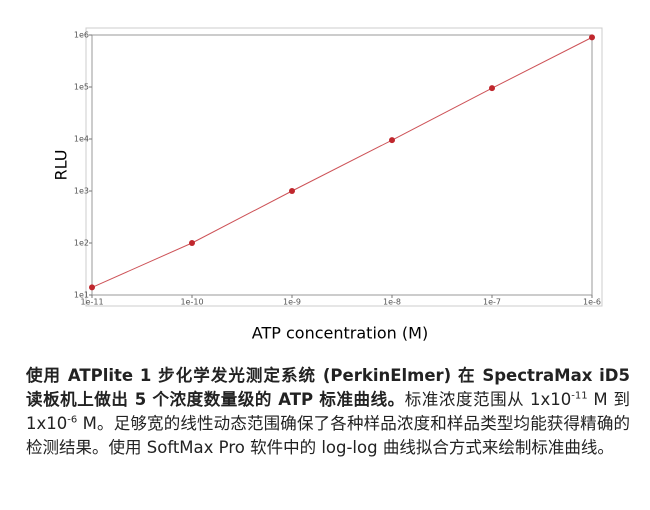  Describe the element at coordinates (579, 396) in the screenshot. I see `caption-sup: -11` at that location.